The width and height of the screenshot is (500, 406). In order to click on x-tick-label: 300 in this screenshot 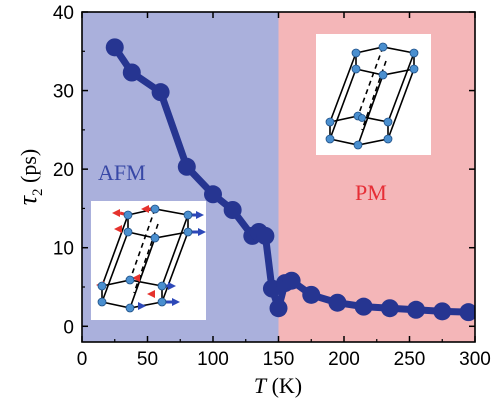, I will do `click(475, 359)`.